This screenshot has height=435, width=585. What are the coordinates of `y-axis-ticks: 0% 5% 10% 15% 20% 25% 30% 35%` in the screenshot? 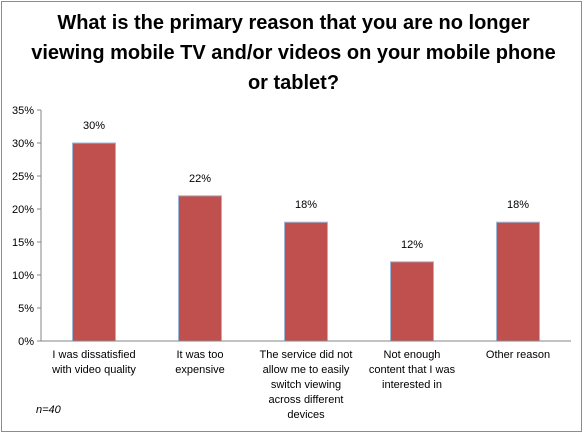 It's located at (26, 226).